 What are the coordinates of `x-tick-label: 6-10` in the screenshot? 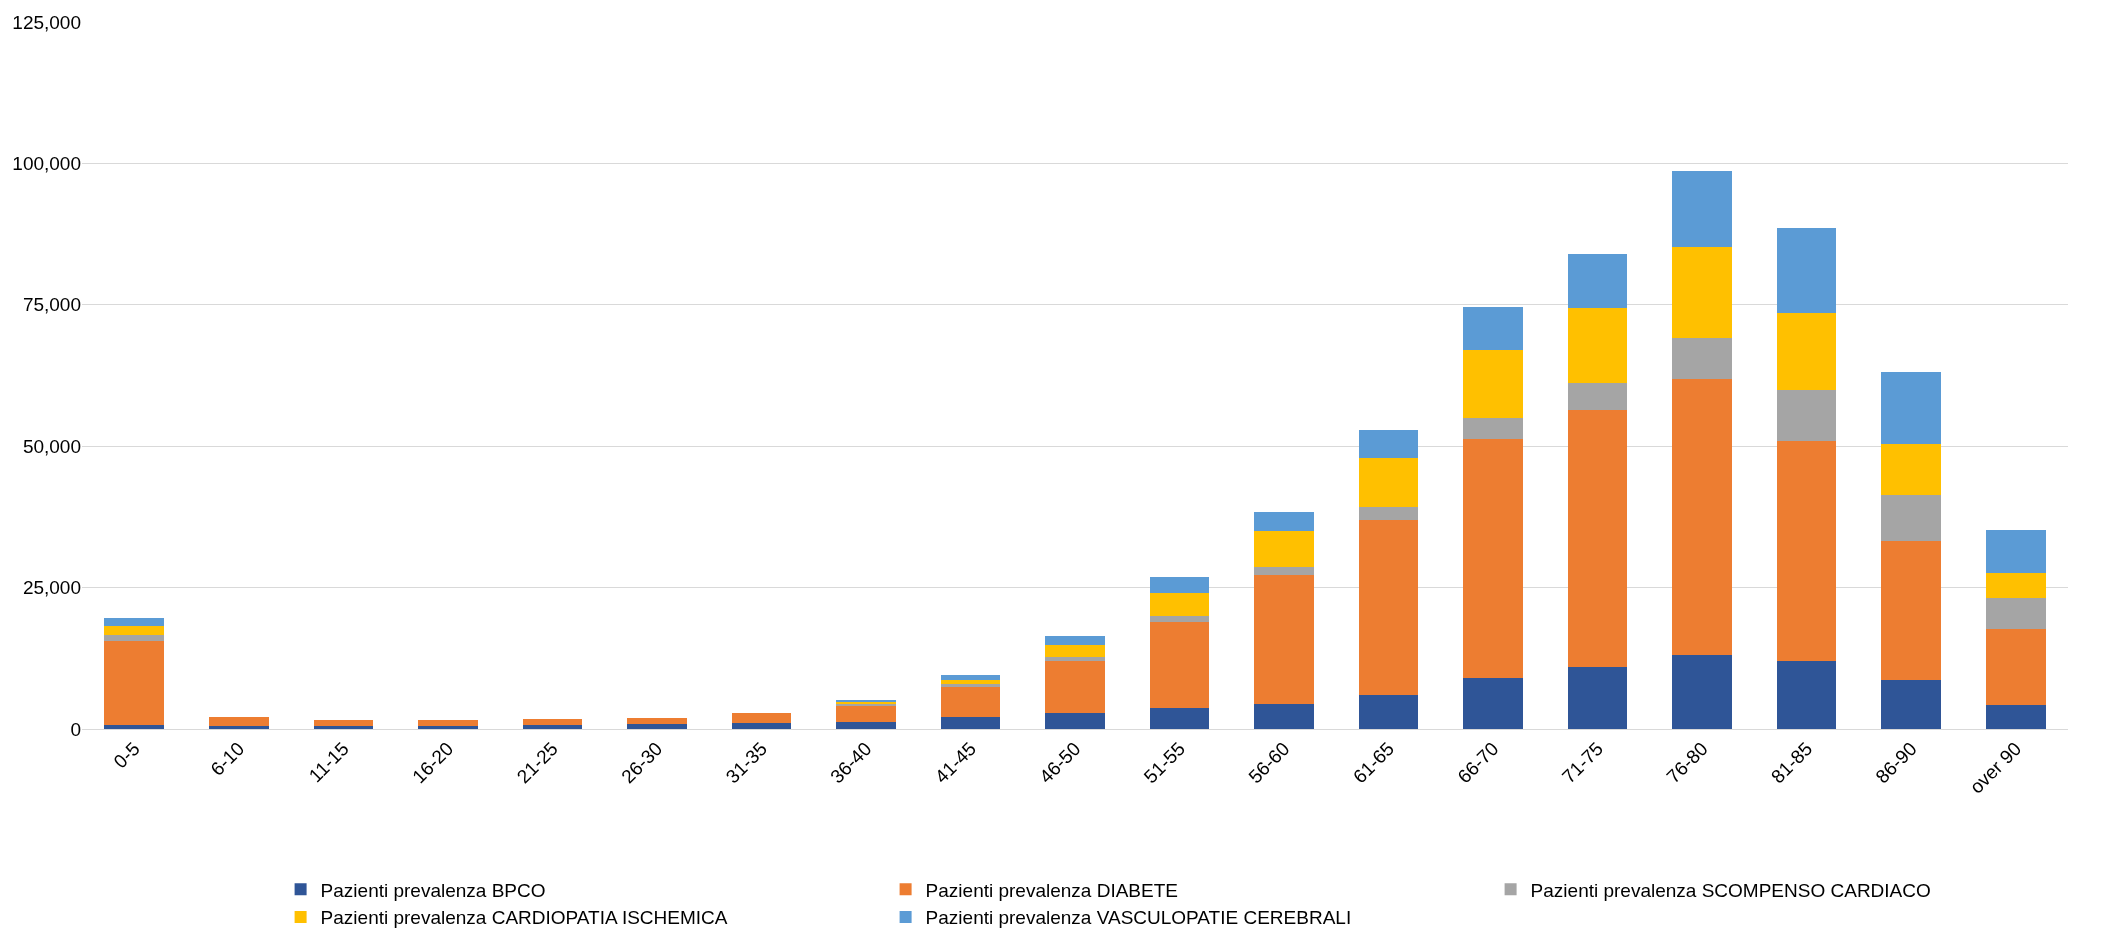 It's located at (227, 759).